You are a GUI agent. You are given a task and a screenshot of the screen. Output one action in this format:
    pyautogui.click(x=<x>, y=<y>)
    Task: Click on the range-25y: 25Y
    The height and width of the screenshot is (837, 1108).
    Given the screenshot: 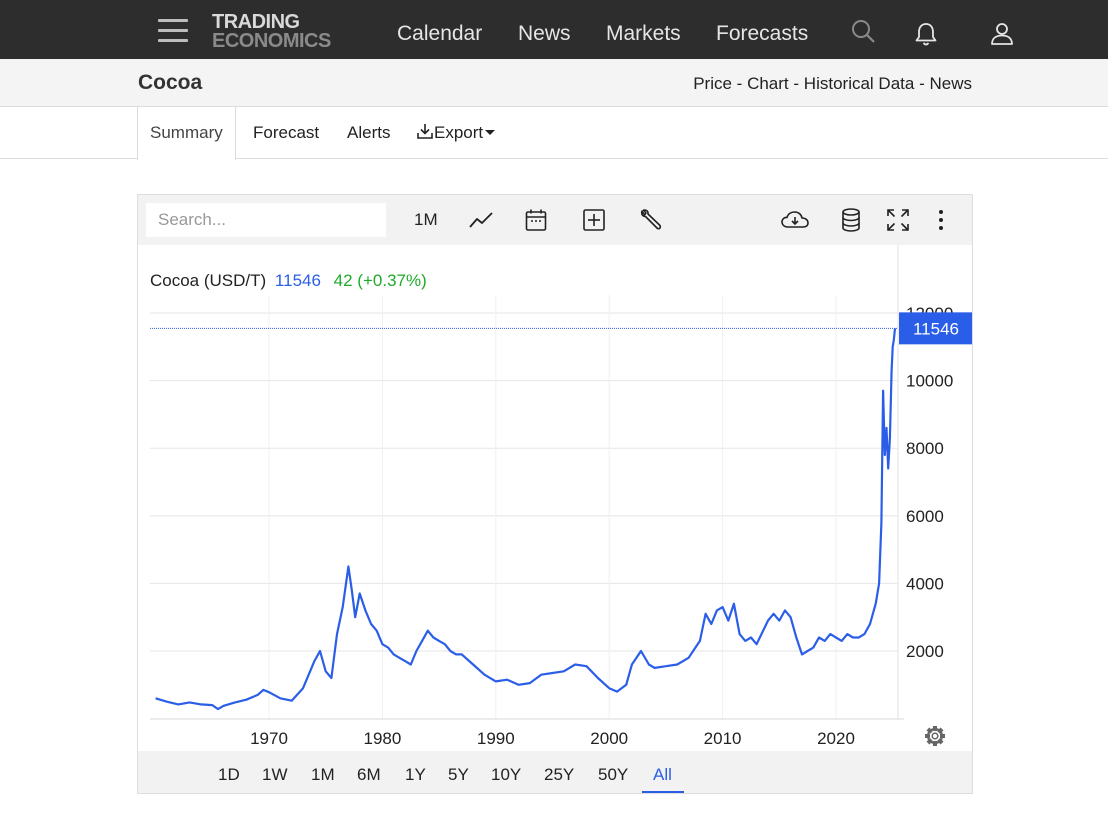 What is the action you would take?
    pyautogui.click(x=559, y=774)
    